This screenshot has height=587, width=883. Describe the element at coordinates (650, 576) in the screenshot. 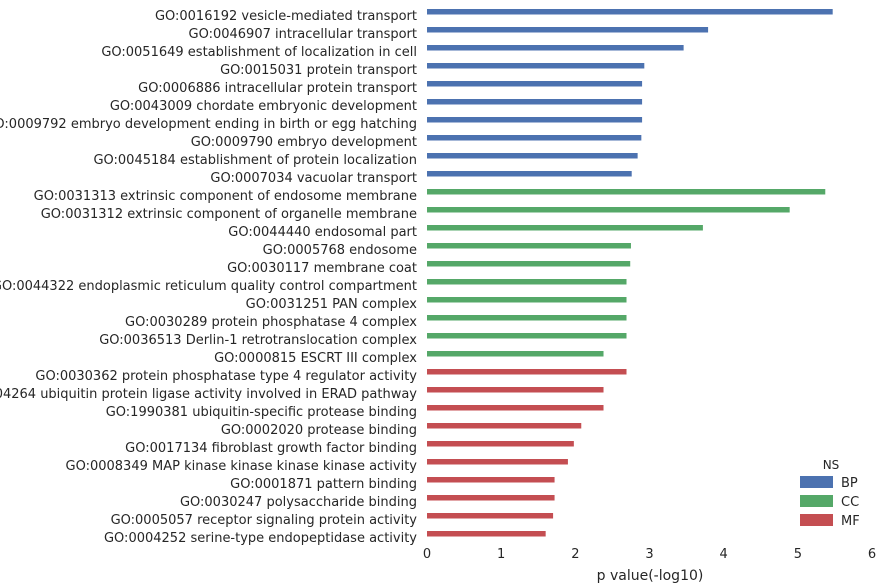

I see `x-axis-title: p value(-log10)` at that location.